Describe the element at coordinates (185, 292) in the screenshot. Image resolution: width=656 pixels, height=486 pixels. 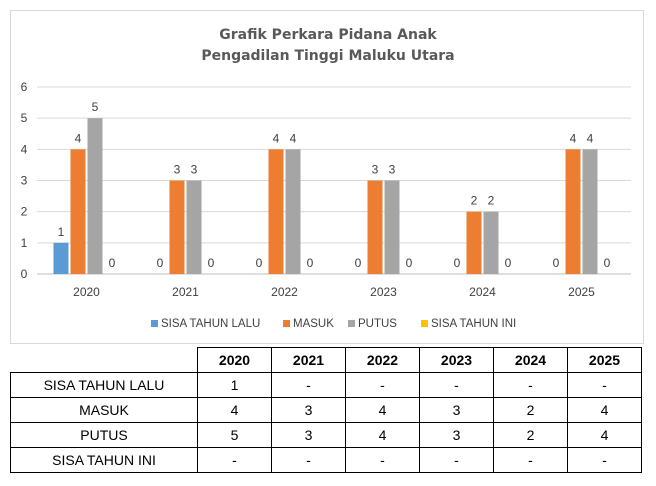
I see `x-tick-label: 2021` at that location.